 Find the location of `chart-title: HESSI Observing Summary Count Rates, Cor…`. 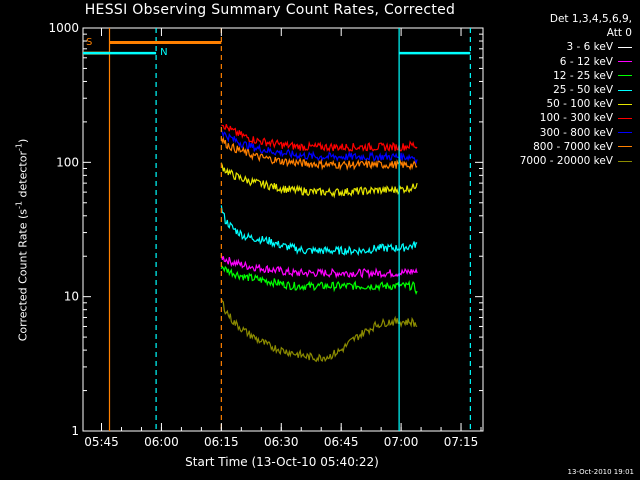

chart-title: HESSI Observing Summary Count Rates, Cor… is located at coordinates (270, 10).